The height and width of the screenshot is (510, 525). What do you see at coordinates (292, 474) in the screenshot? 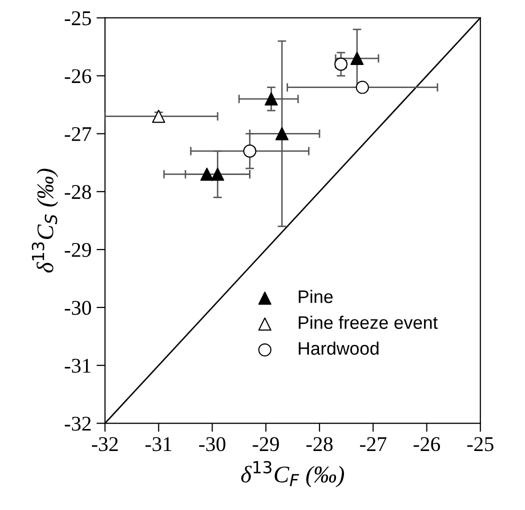
I see `x-axis-title: δ$^{13}$C$_{F}$ (‰)` at bounding box center [292, 474].